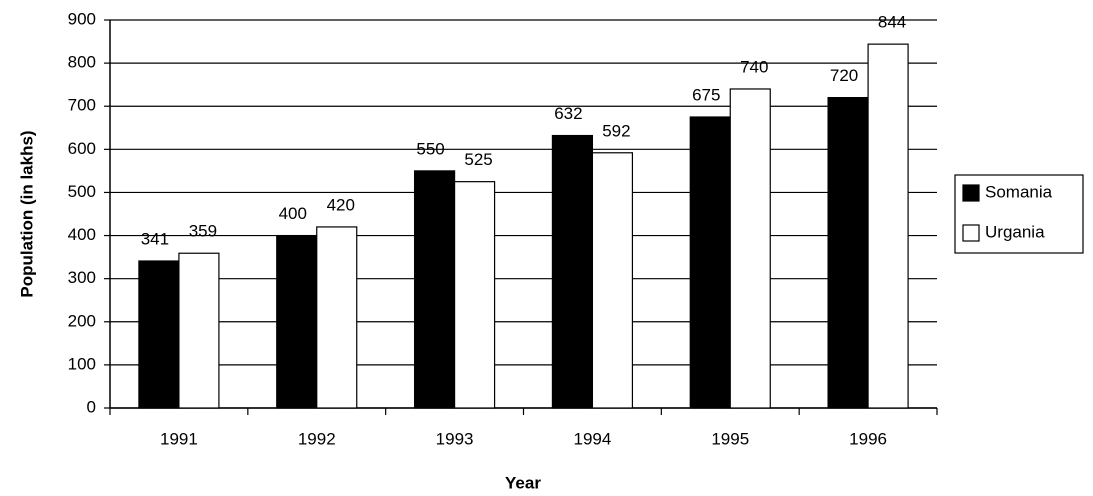  I want to click on value-label: 341, so click(155, 238).